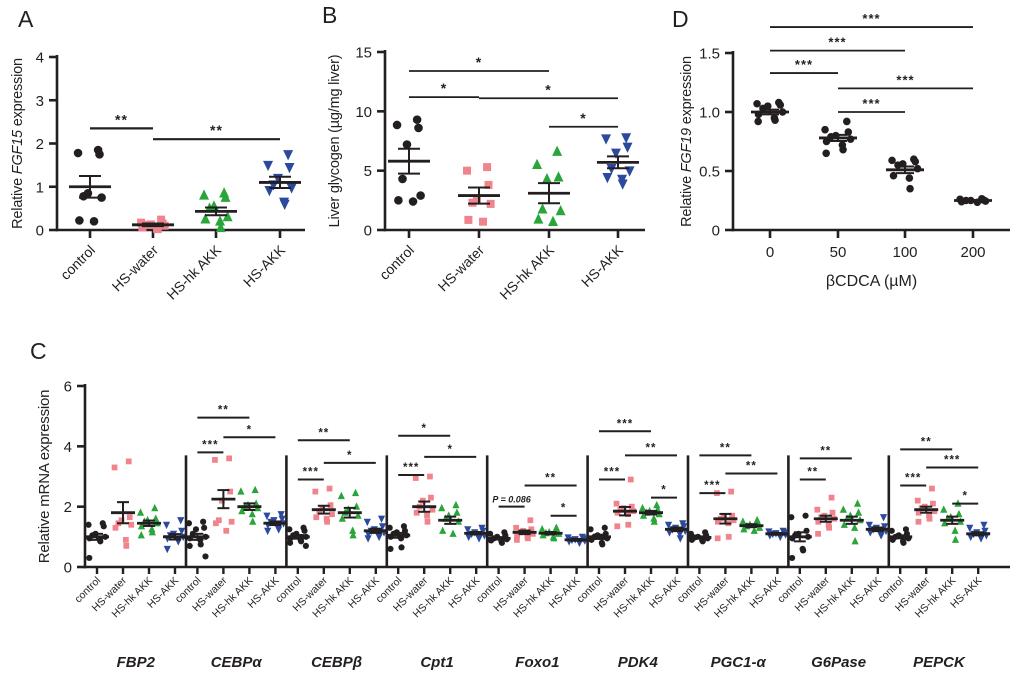  What do you see at coordinates (838, 662) in the screenshot?
I see `gene-label: G6Pase` at bounding box center [838, 662].